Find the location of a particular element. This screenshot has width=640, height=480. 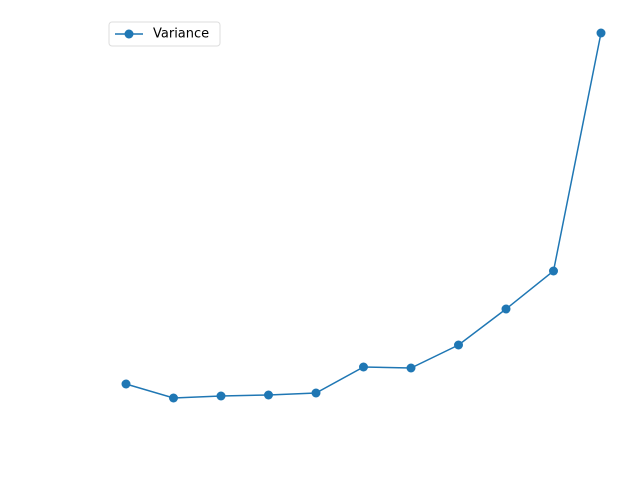

legend-frame is located at coordinates (164, 34).